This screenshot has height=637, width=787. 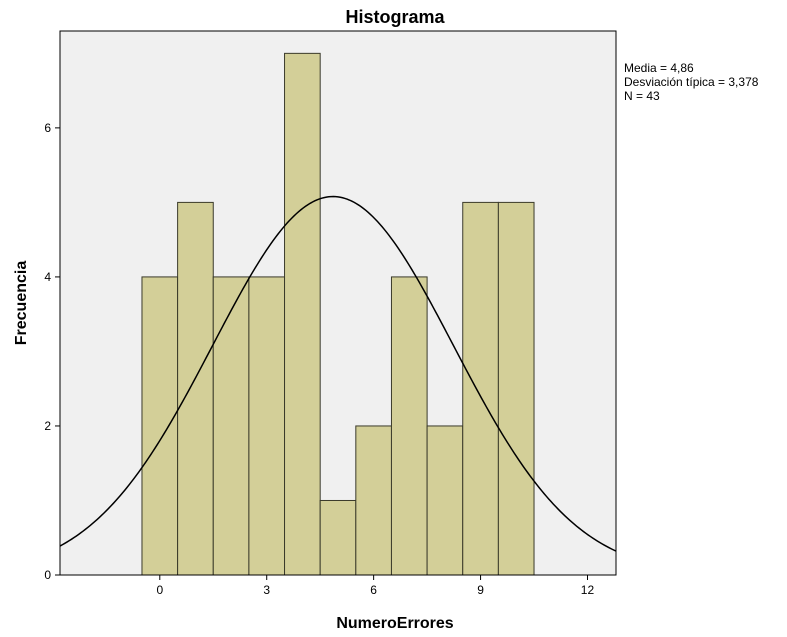 I want to click on y-tick-label: 2, so click(x=47, y=426).